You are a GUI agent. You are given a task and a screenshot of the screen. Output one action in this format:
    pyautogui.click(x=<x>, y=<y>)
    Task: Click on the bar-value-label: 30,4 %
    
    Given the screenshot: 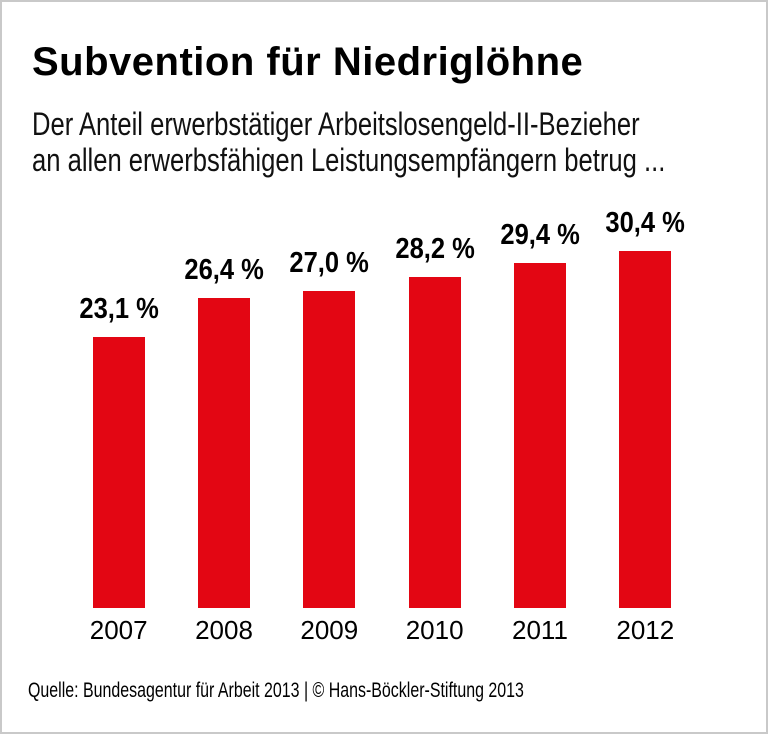 What is the action you would take?
    pyautogui.click(x=645, y=223)
    